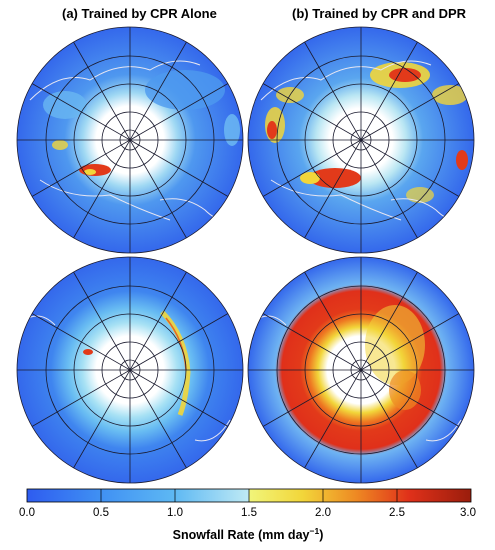 The width and height of the screenshot is (495, 550). What do you see at coordinates (397, 513) in the screenshot?
I see `colorbar-tick: 2.5` at bounding box center [397, 513].